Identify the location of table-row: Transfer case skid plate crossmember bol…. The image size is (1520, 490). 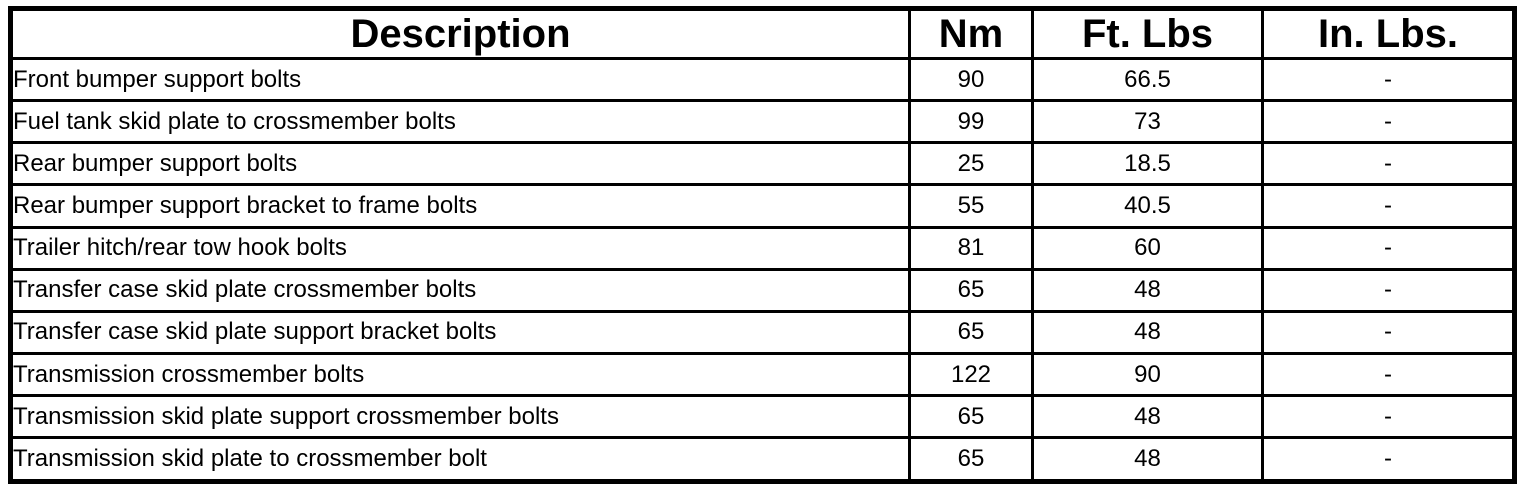
(762, 290).